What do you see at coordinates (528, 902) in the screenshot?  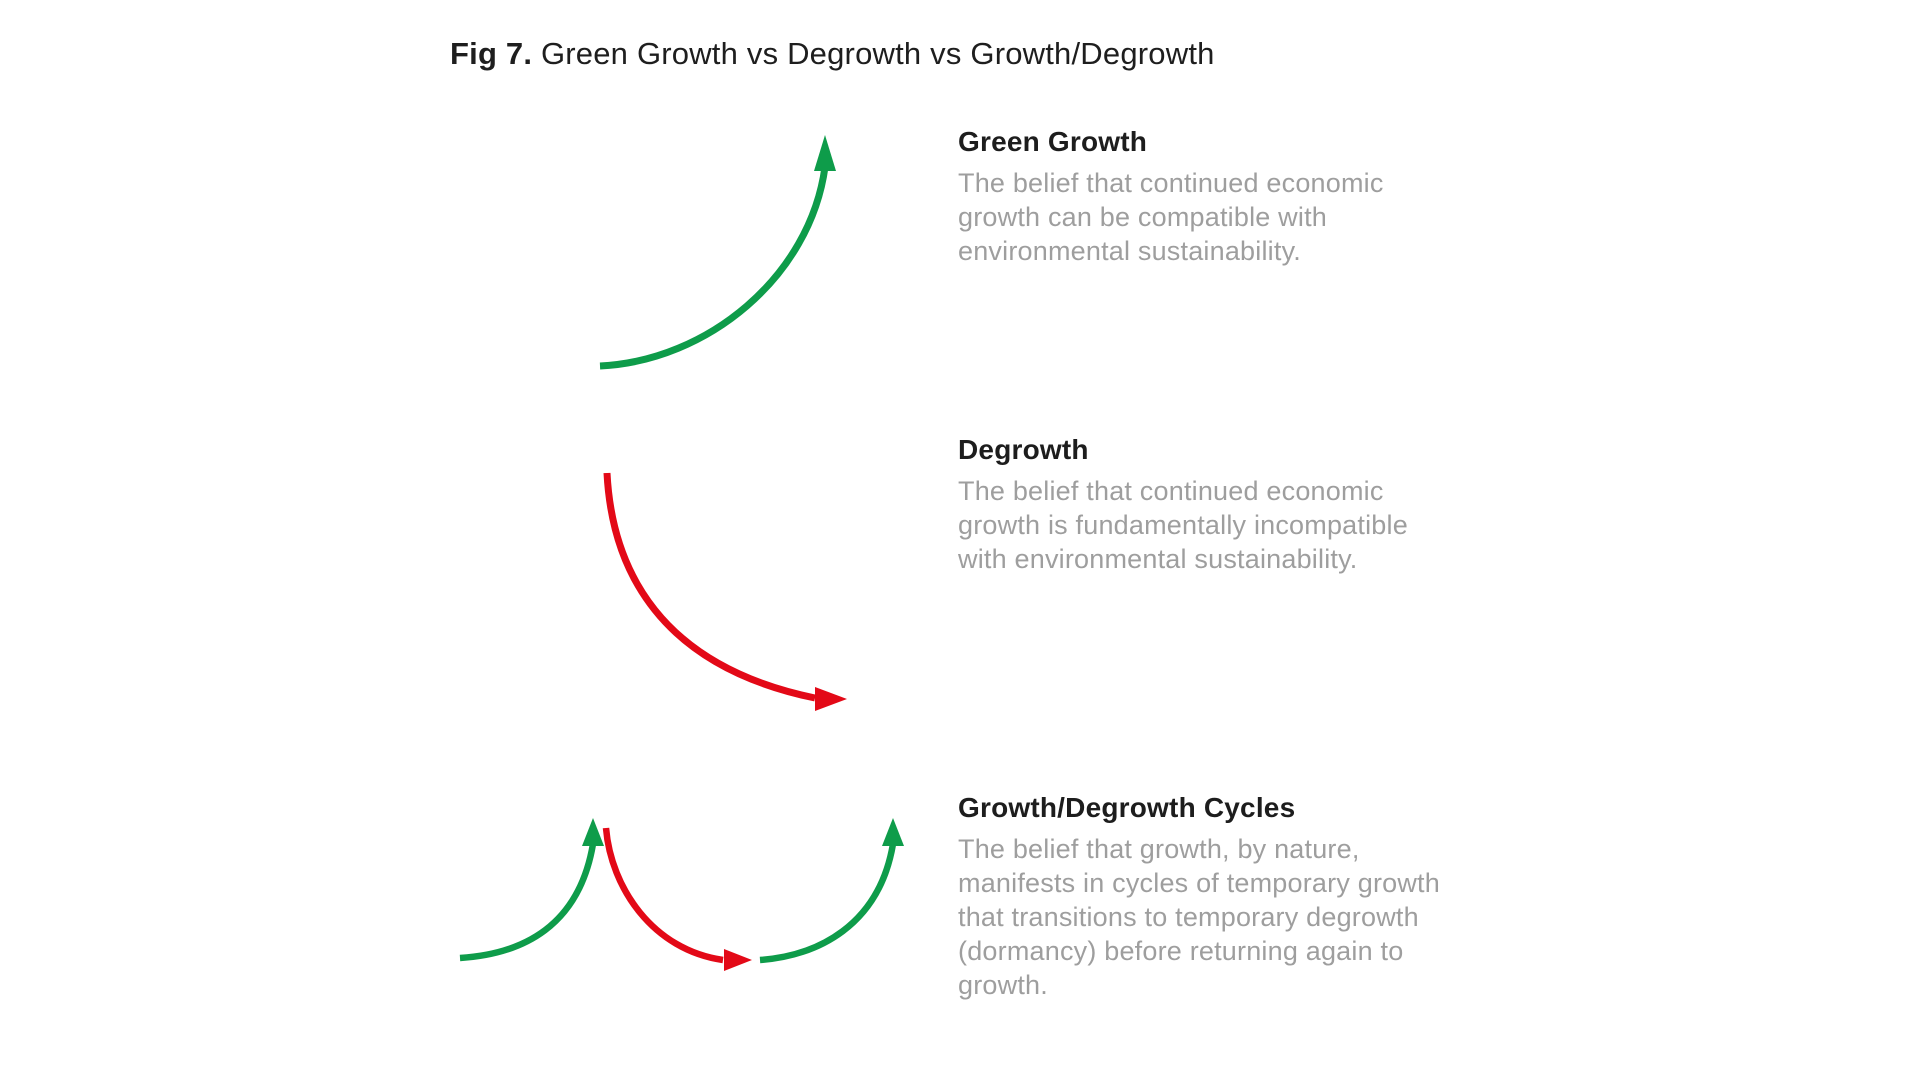 I see `cycle-growth-curve-1-path` at bounding box center [528, 902].